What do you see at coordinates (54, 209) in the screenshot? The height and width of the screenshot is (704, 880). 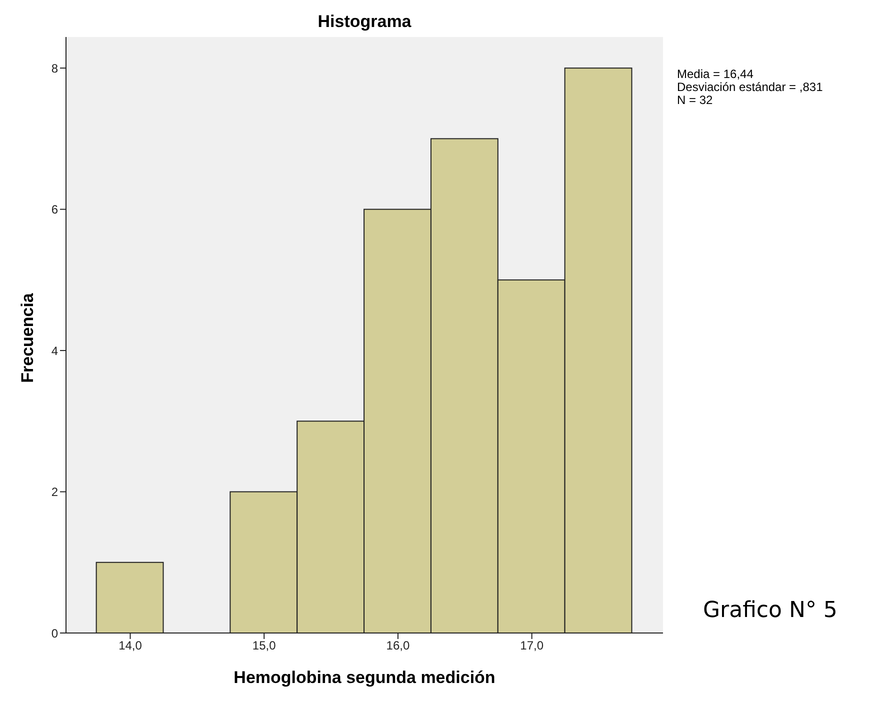 I see `y-tick-label: 6` at bounding box center [54, 209].